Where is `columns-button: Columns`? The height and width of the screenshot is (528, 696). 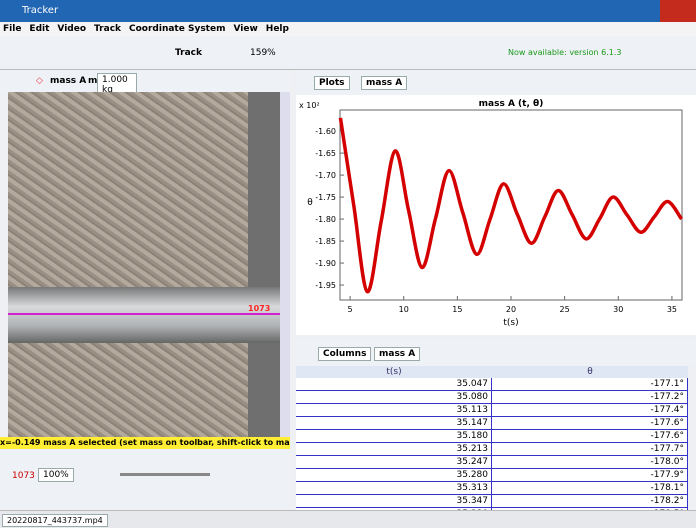 columns-button: Columns is located at coordinates (345, 354).